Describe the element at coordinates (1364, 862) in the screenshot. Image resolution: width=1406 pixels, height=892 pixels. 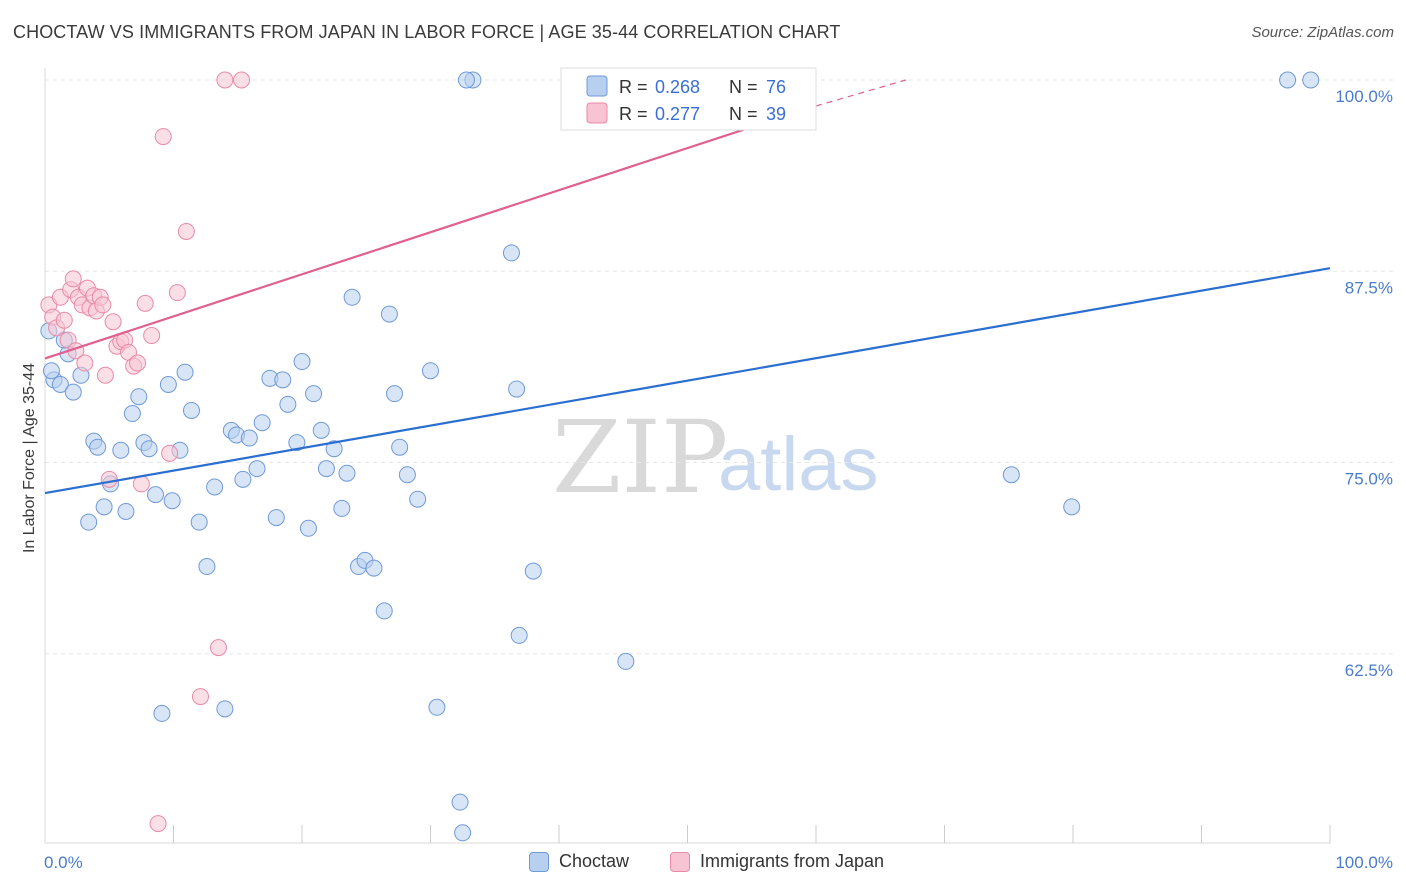
I see `x-tick-label-max: 100.0%` at that location.